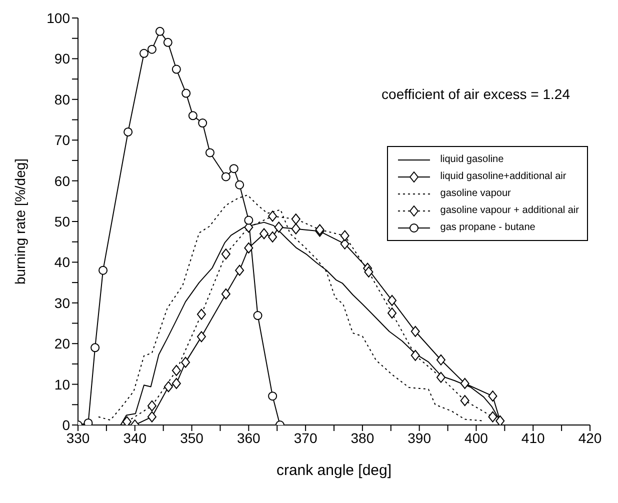 This screenshot has width=618, height=503. I want to click on legend-label: gas propane - butane, so click(488, 227).